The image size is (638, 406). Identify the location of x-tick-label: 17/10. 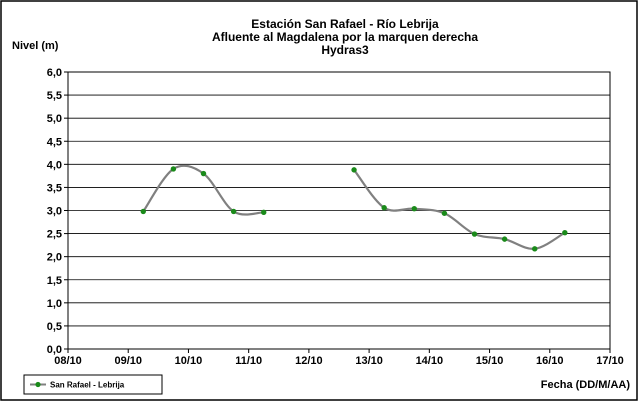
(610, 361).